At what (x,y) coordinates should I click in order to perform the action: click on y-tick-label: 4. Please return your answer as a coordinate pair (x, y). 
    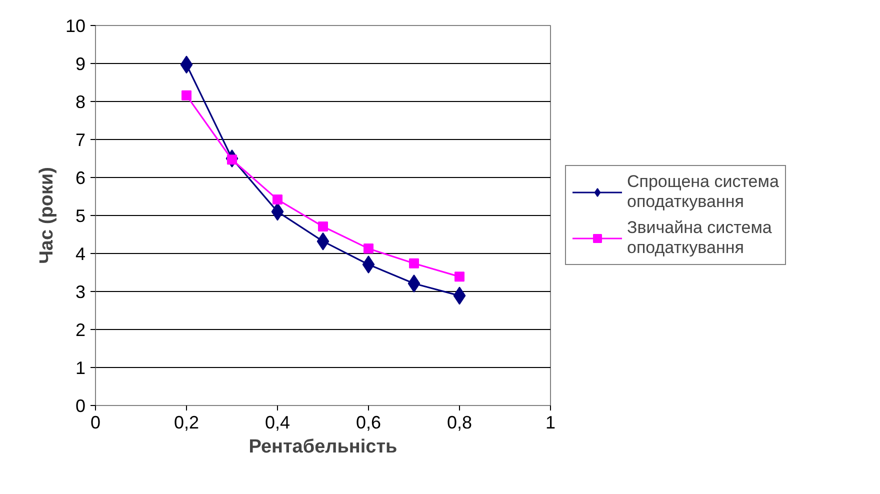
    Looking at the image, I should click on (80, 254).